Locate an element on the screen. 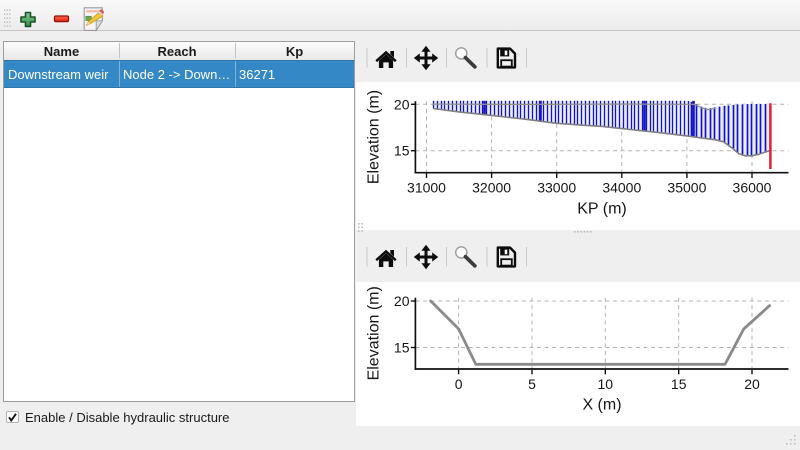 The height and width of the screenshot is (450, 800). svg-text: 32000 is located at coordinates (491, 188).